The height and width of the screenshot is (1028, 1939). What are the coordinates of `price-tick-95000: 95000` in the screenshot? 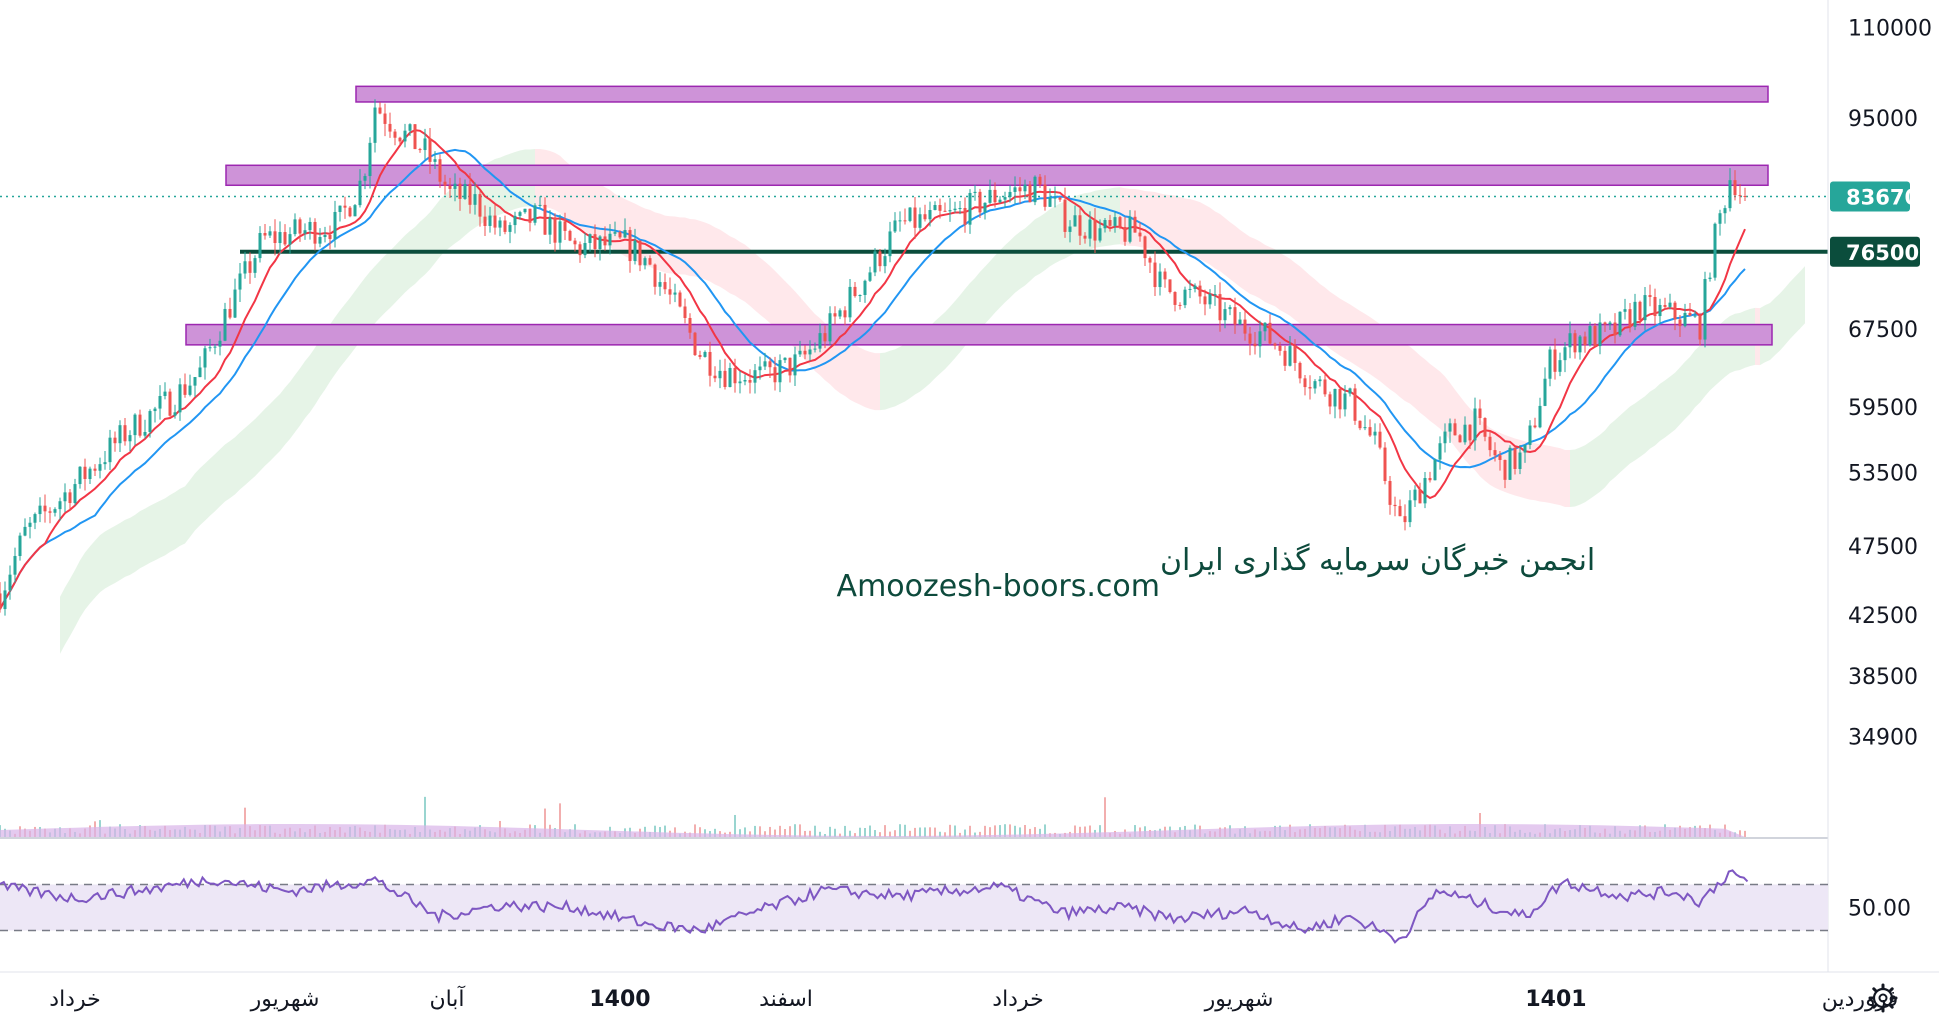 It's located at (1883, 119).